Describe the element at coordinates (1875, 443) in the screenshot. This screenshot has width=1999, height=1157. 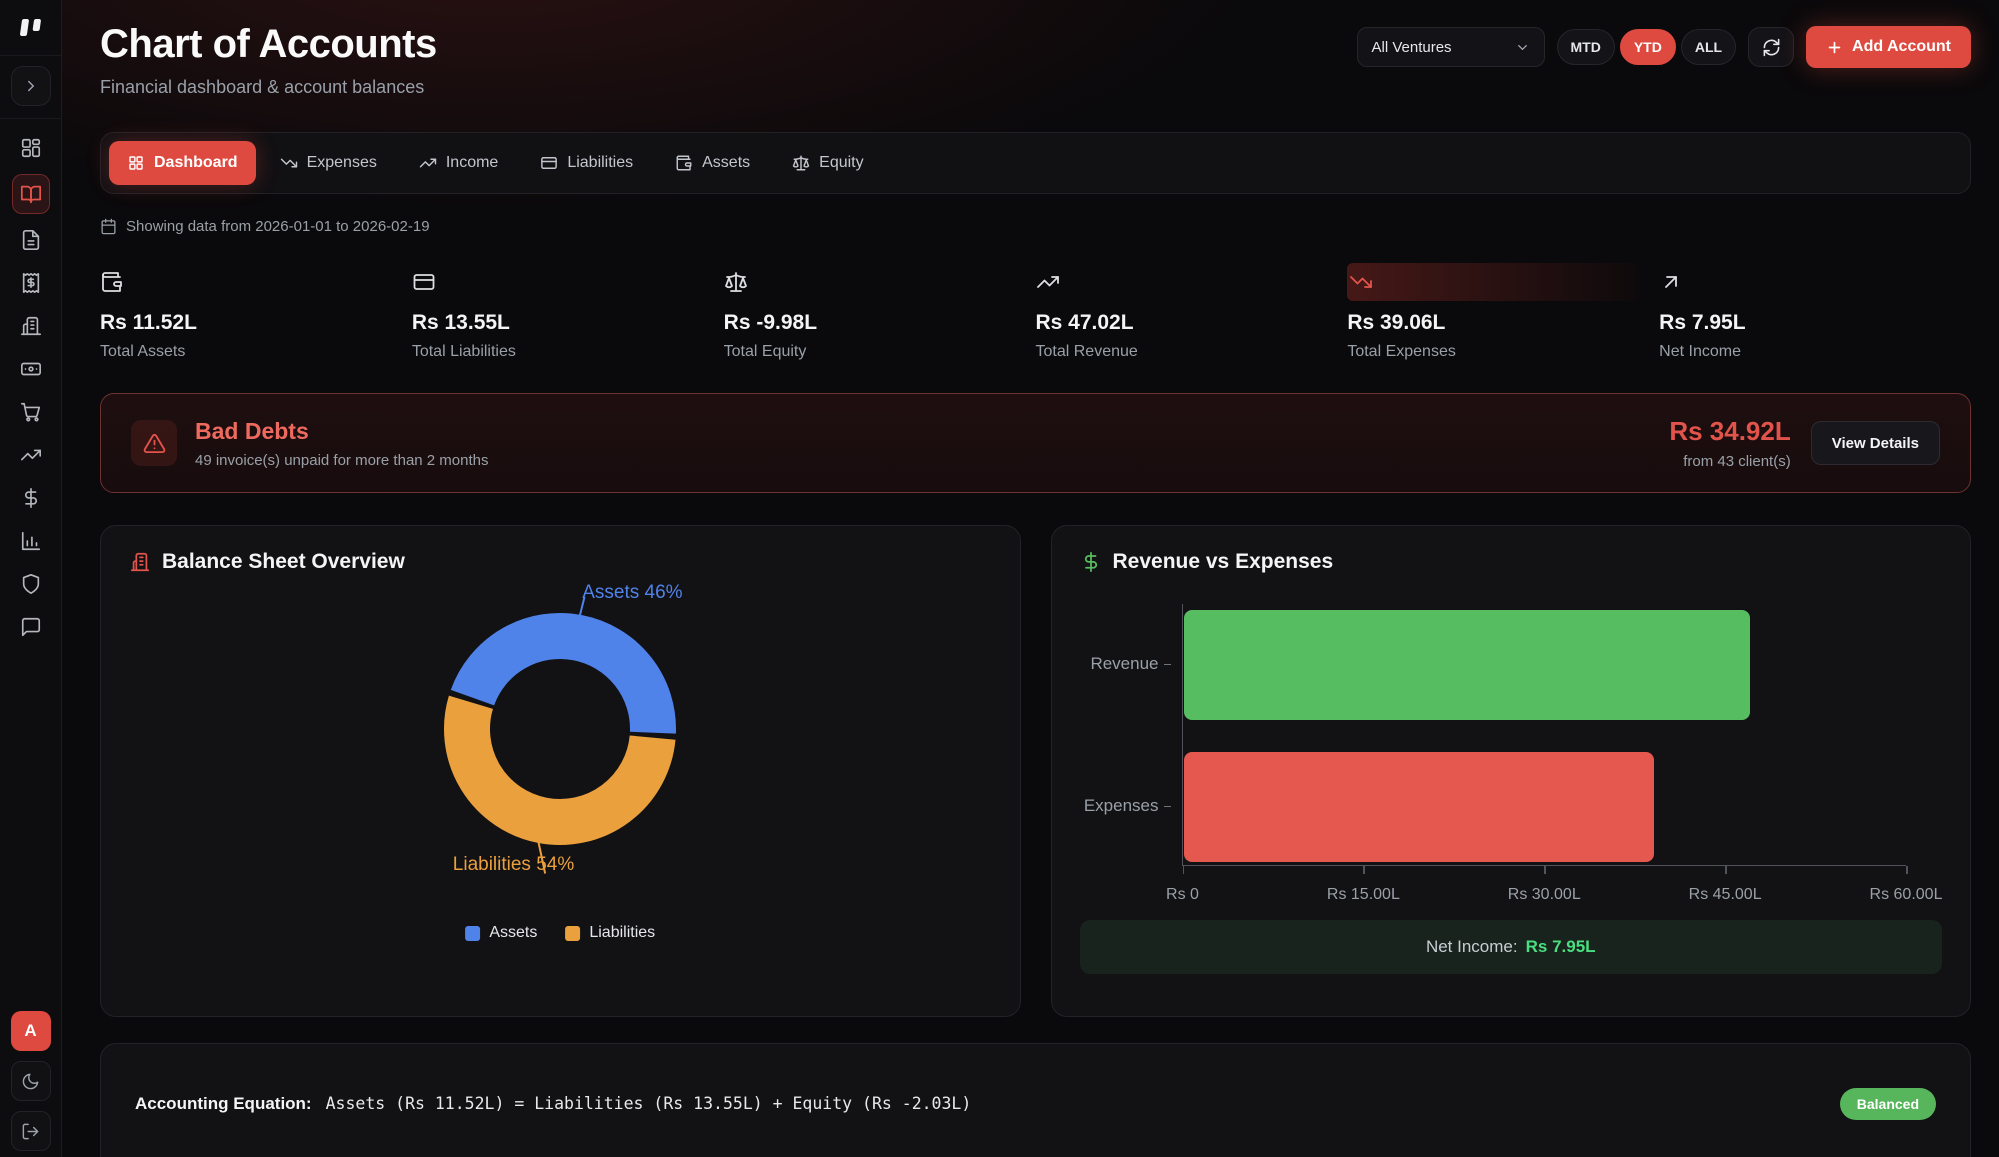
I see `view-details-button: View Details` at that location.